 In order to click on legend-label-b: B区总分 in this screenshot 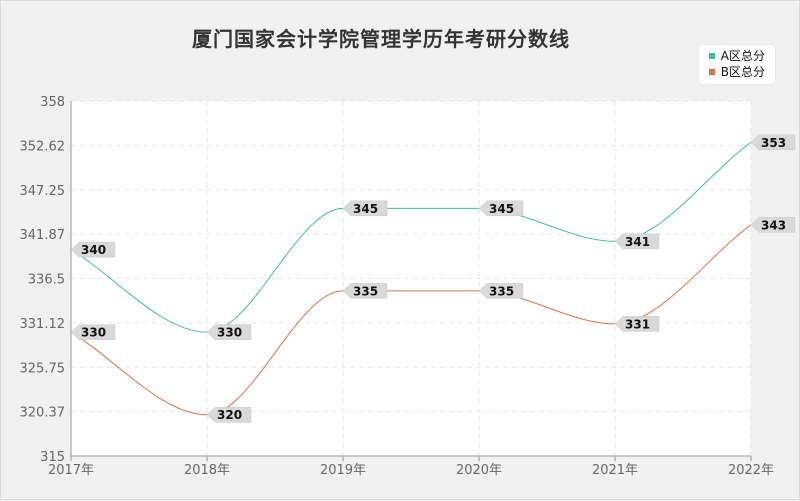, I will do `click(742, 72)`.